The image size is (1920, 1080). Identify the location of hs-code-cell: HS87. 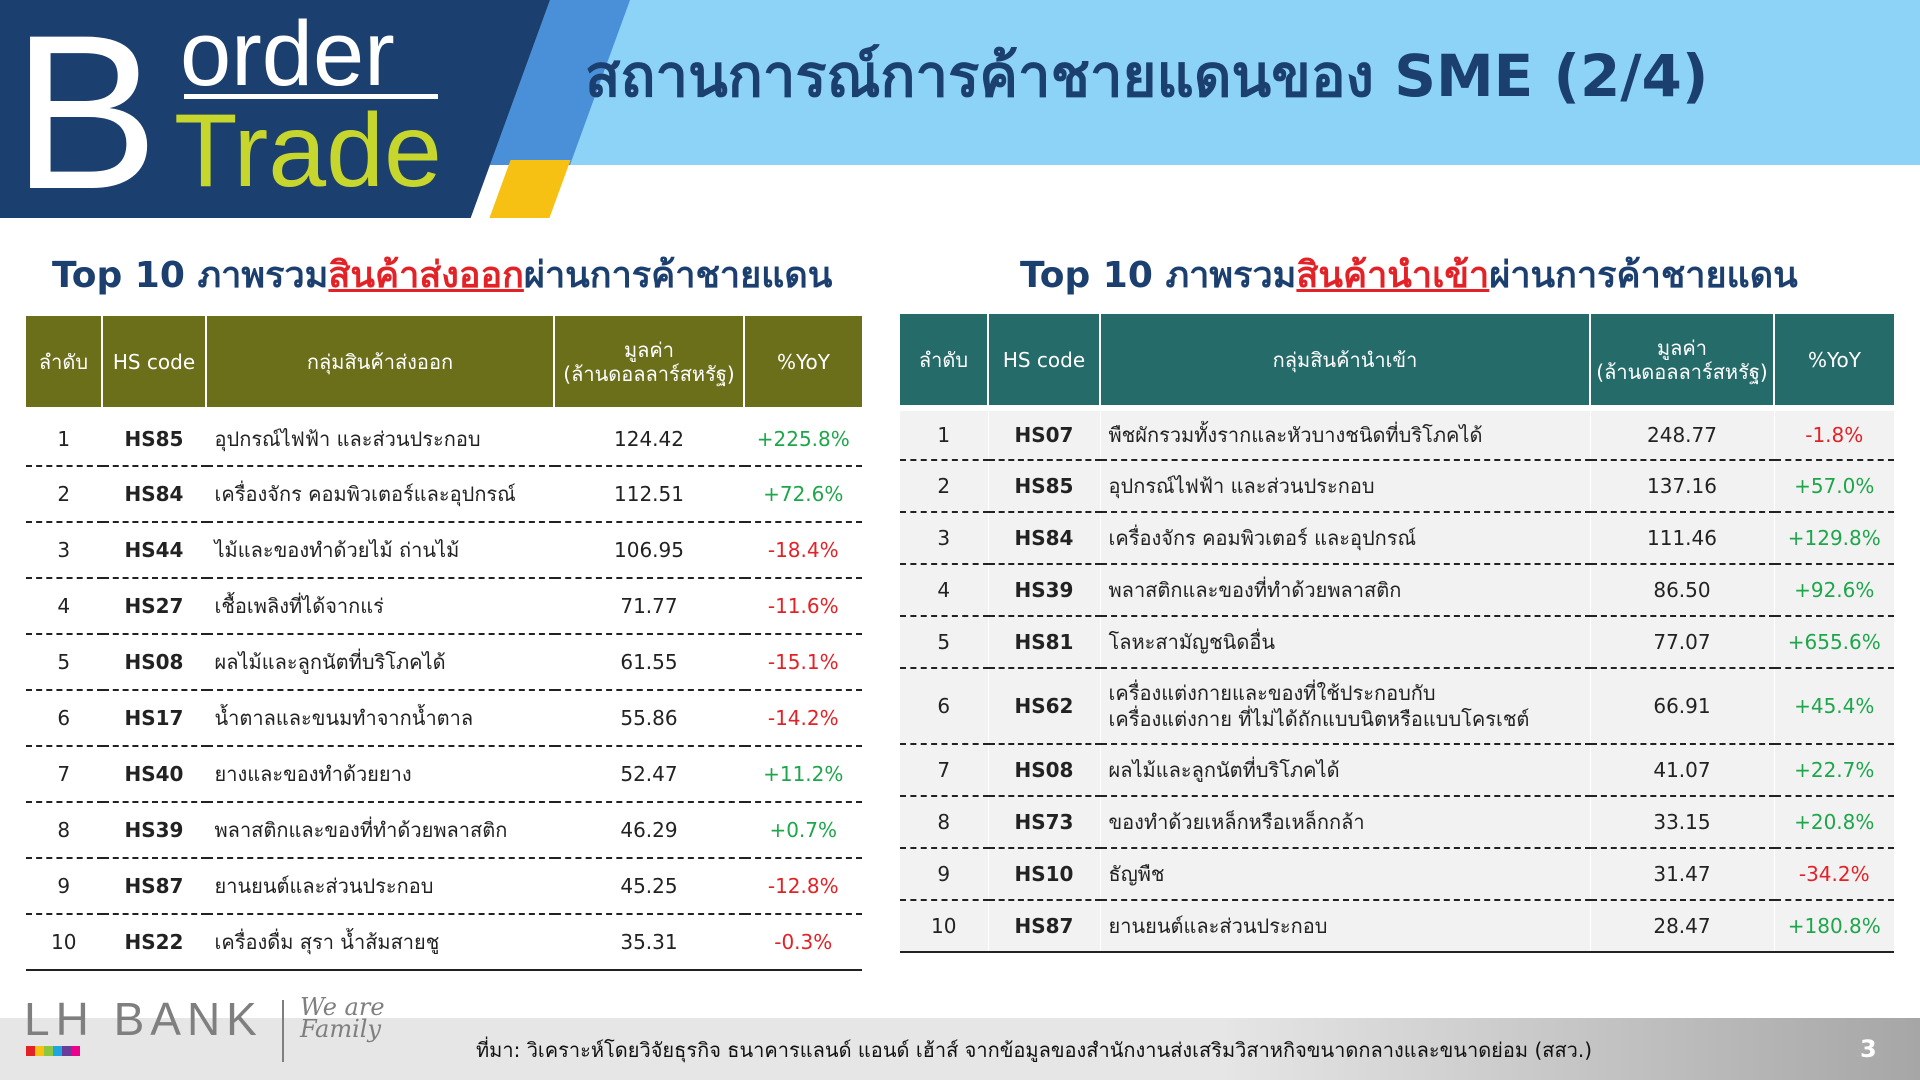
(154, 886).